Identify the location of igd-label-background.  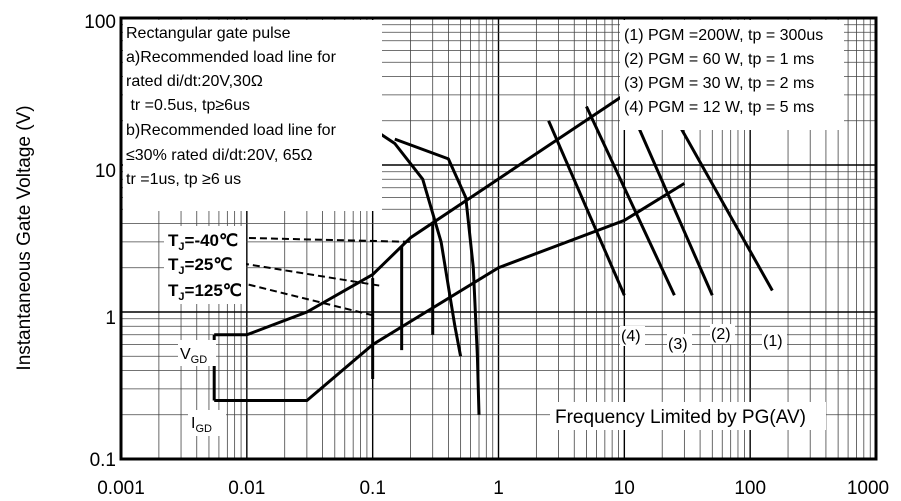
(207, 423).